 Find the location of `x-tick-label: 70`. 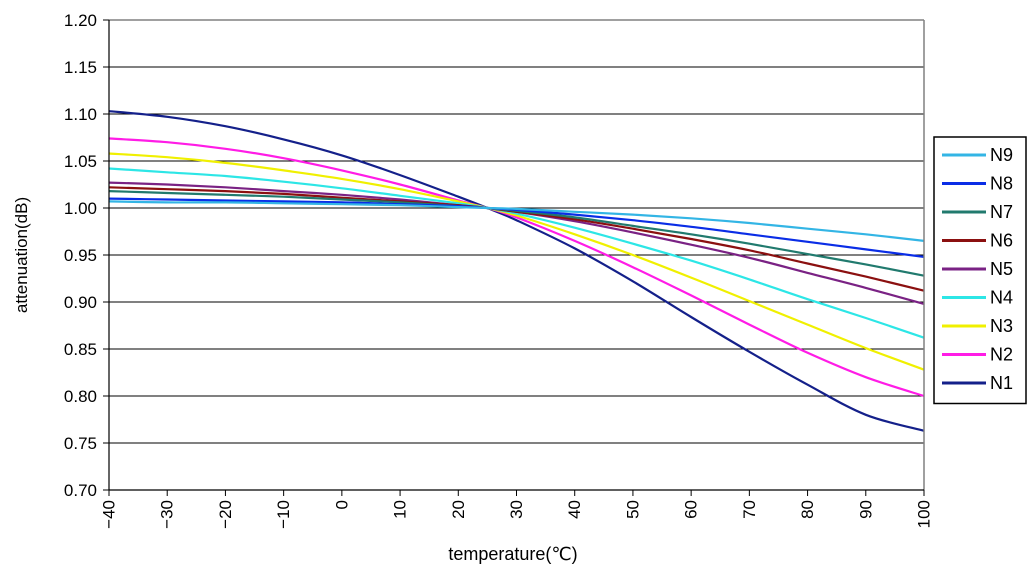

x-tick-label: 70 is located at coordinates (749, 509).